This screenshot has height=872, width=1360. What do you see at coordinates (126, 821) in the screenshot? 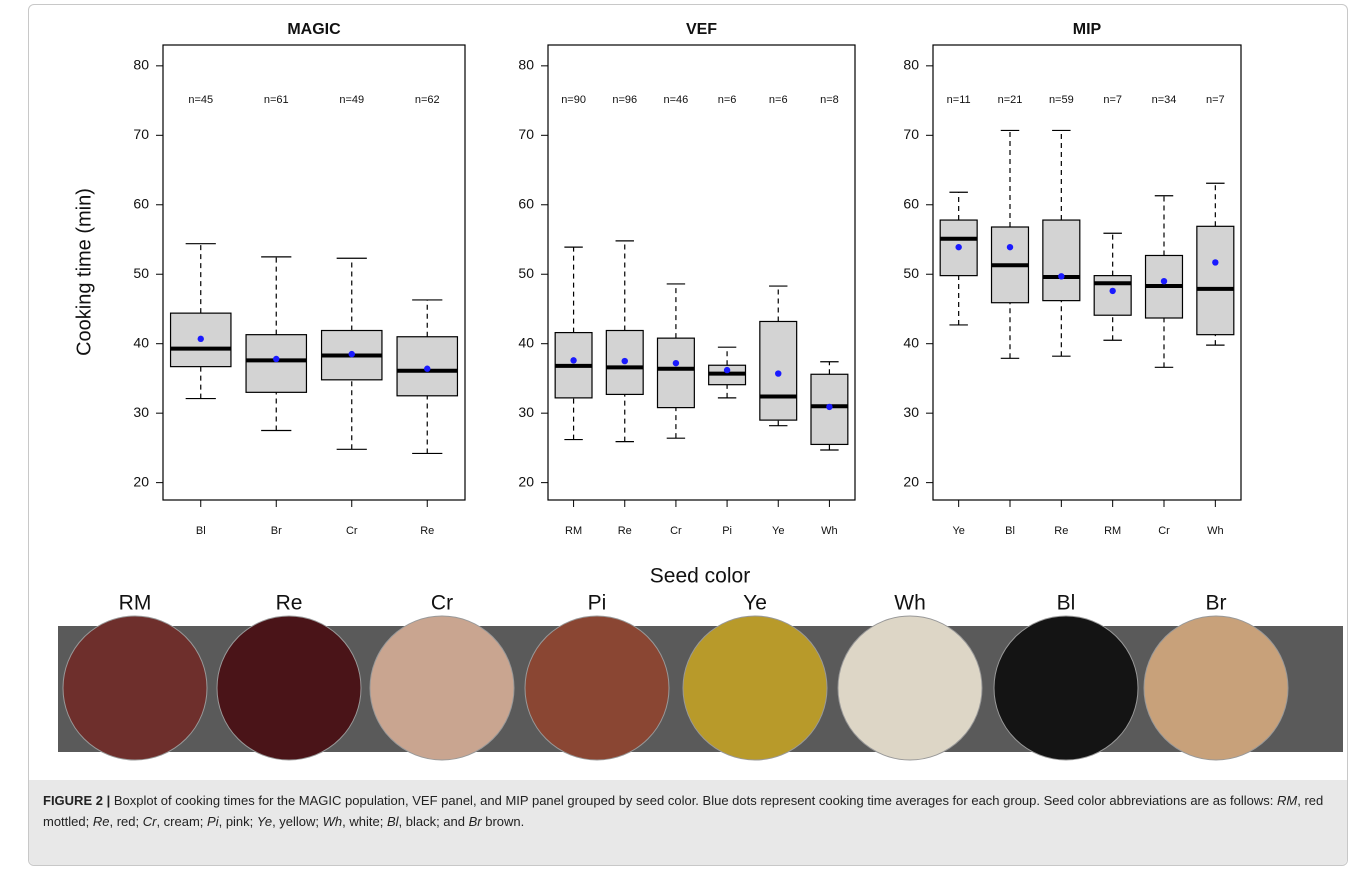
I see `caption-text: , red;` at bounding box center [126, 821].